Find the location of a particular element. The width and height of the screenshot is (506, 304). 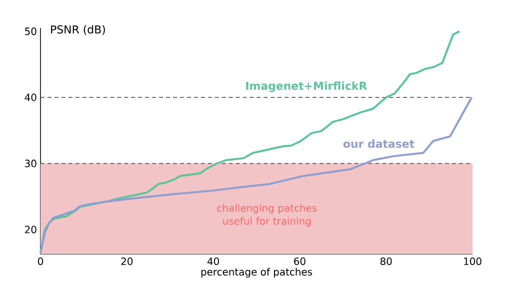

x-tick-label: 80 is located at coordinates (386, 262).